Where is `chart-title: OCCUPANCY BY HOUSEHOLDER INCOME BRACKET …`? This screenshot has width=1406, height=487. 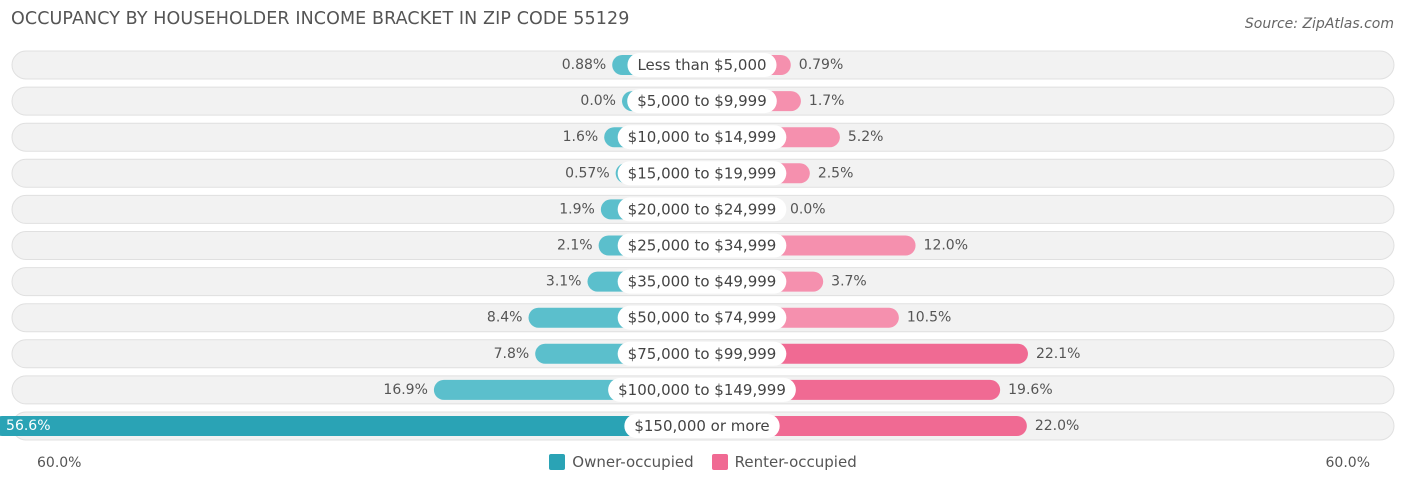 chart-title: OCCUPANCY BY HOUSEHOLDER INCOME BRACKET … is located at coordinates (320, 19).